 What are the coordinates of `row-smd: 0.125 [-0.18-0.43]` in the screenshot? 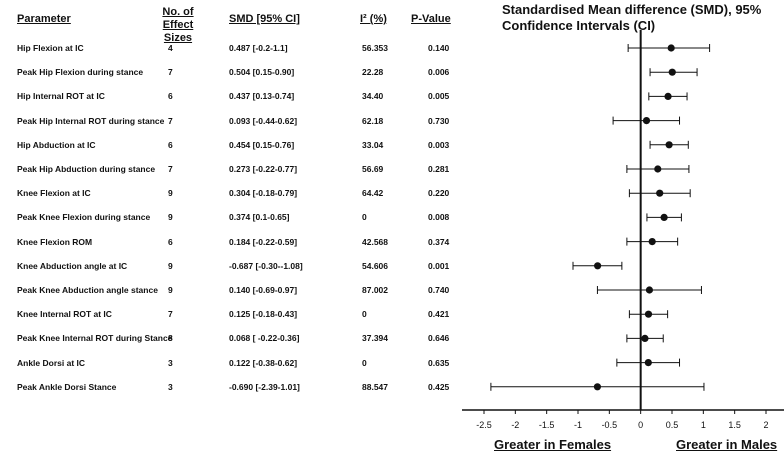 It's located at (263, 314).